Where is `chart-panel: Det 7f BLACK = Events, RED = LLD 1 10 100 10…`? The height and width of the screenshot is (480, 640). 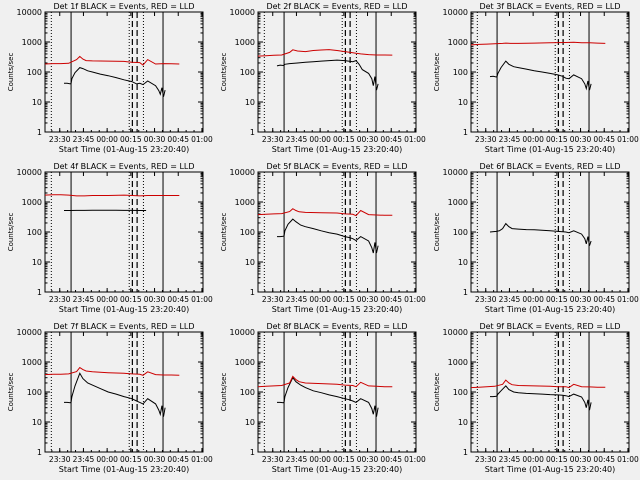 chart-panel: Det 7f BLACK = Events, RED = LLD 1 10 100 10… is located at coordinates (110, 398).